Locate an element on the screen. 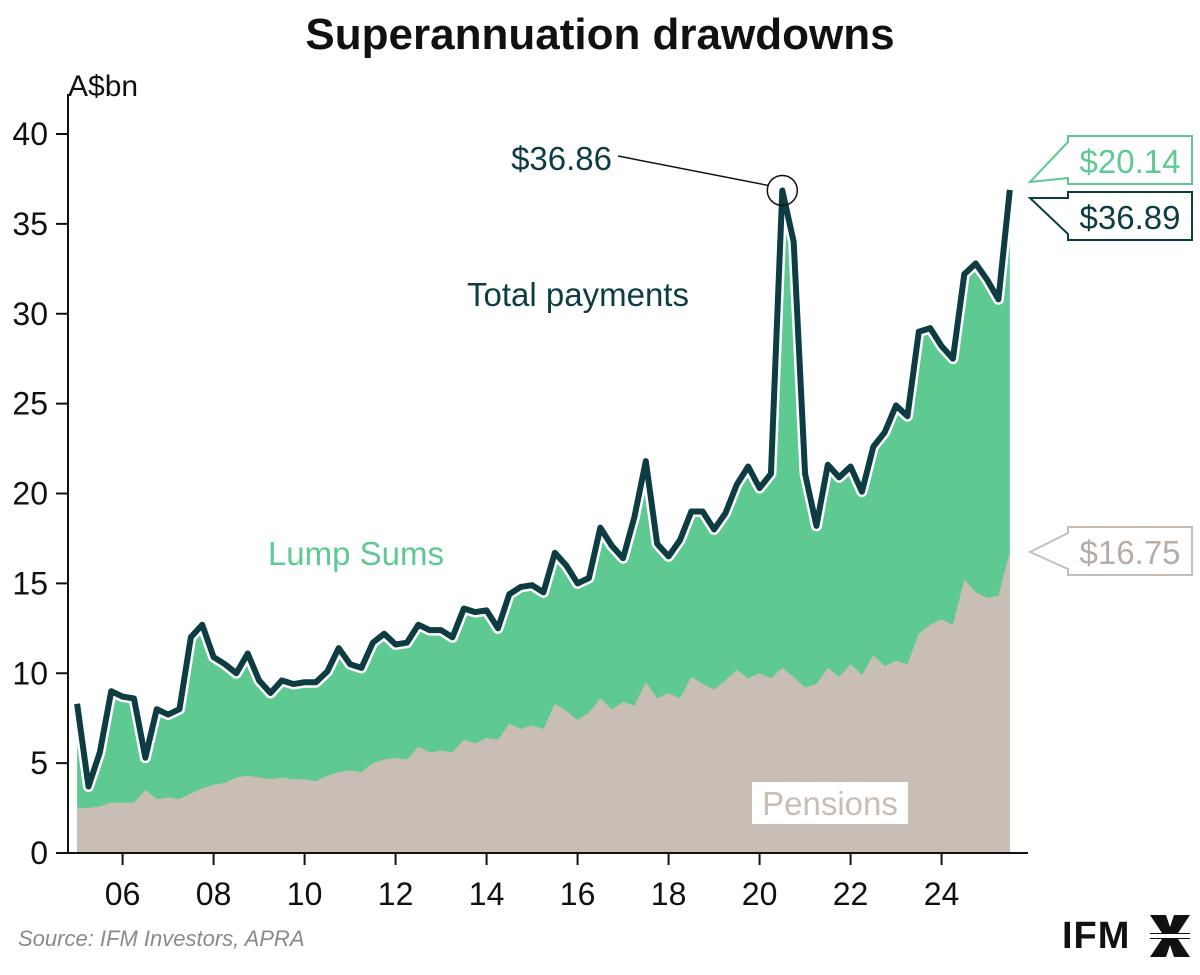 This screenshot has width=1200, height=975. x-tick-label: 18 is located at coordinates (669, 894).